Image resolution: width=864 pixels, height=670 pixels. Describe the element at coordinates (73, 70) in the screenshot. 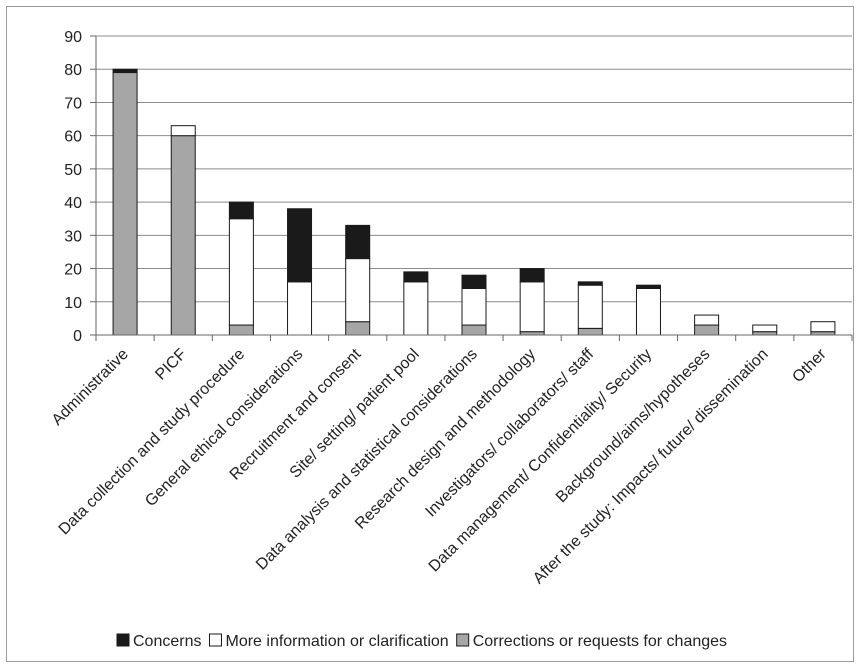

I see `y-tick-label: 80` at that location.